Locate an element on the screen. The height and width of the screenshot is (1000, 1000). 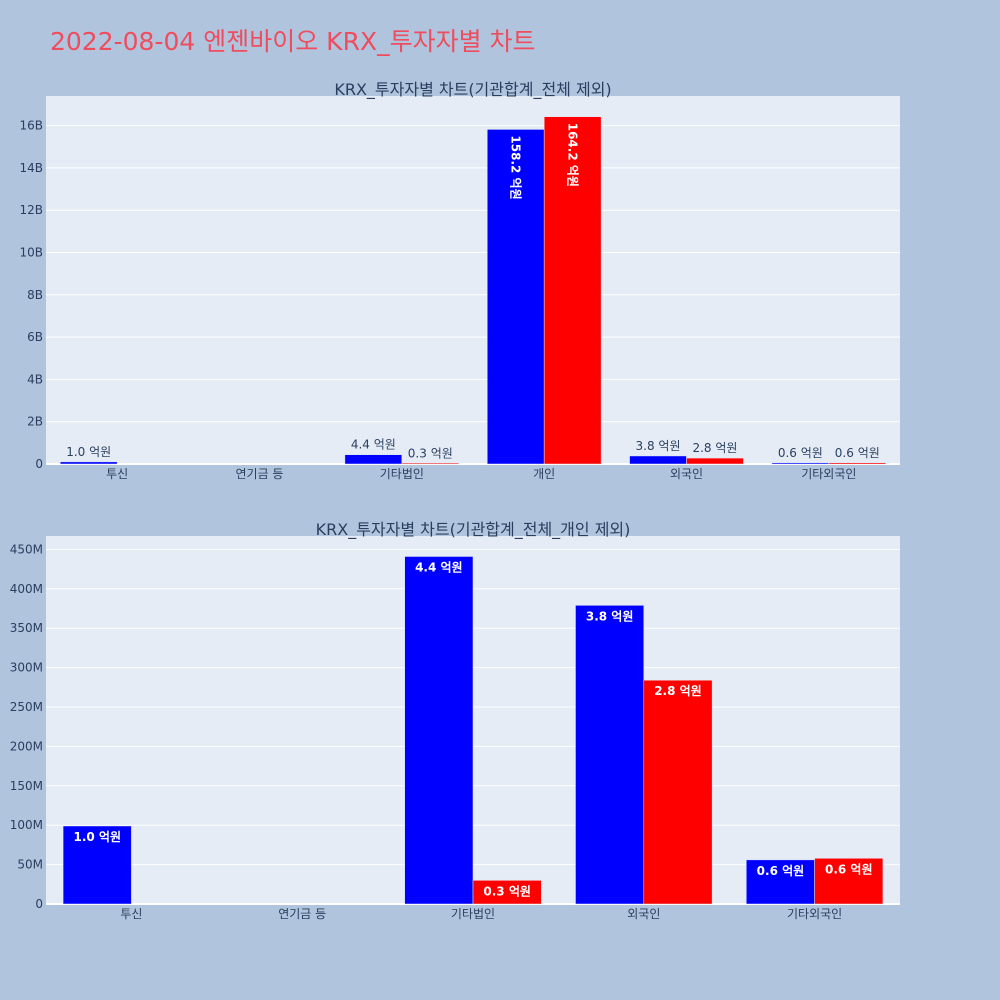
y-tick-label: 150M is located at coordinates (26, 786).